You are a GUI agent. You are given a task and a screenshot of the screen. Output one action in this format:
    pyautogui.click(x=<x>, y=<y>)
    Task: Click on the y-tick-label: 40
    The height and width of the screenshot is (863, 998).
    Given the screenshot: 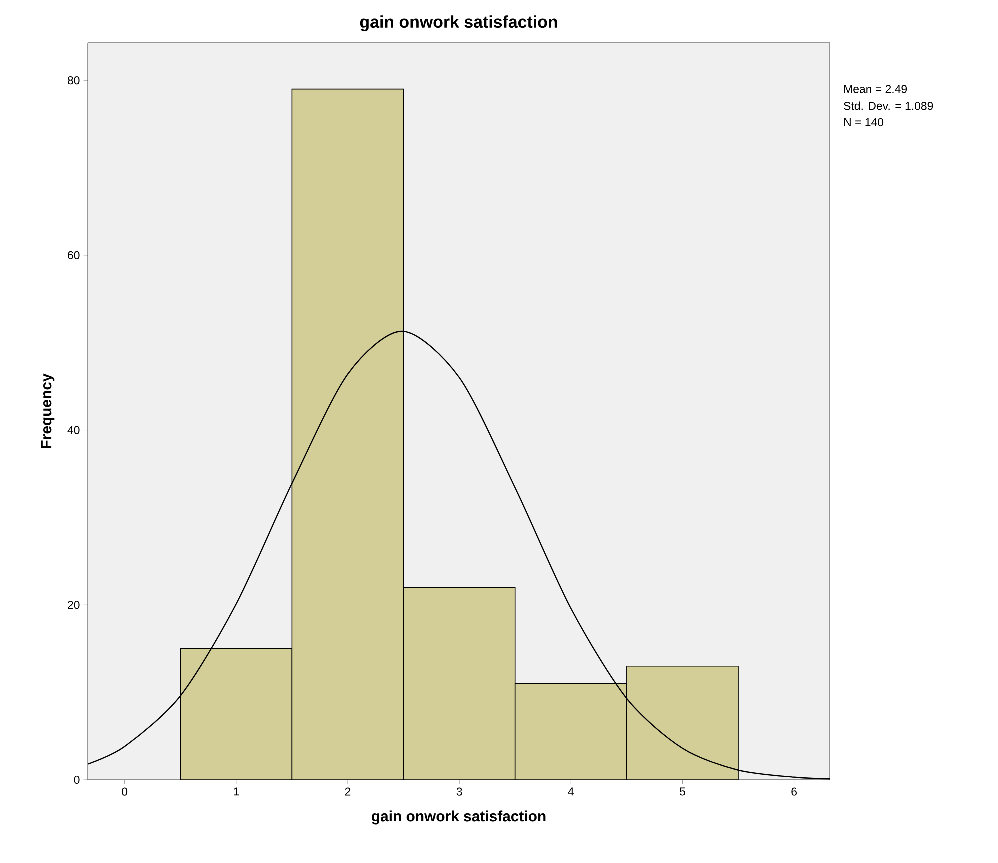 What is the action you would take?
    pyautogui.click(x=74, y=430)
    